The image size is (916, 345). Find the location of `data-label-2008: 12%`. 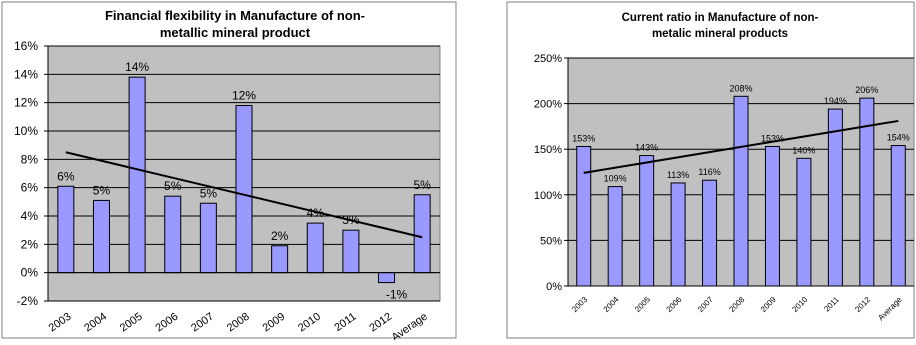

data-label-2008: 12% is located at coordinates (244, 96).